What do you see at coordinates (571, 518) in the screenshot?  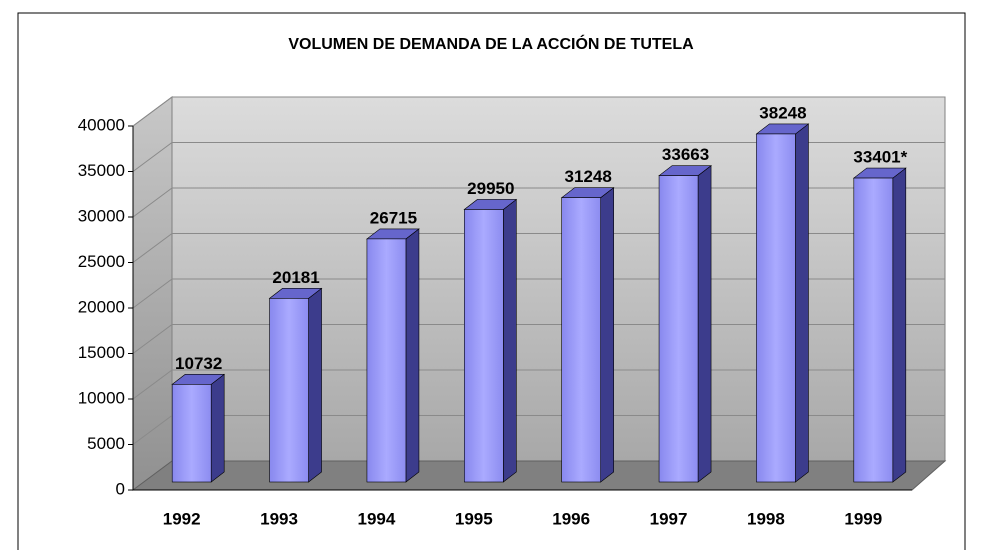 I see `x-tick-label: 1996` at bounding box center [571, 518].